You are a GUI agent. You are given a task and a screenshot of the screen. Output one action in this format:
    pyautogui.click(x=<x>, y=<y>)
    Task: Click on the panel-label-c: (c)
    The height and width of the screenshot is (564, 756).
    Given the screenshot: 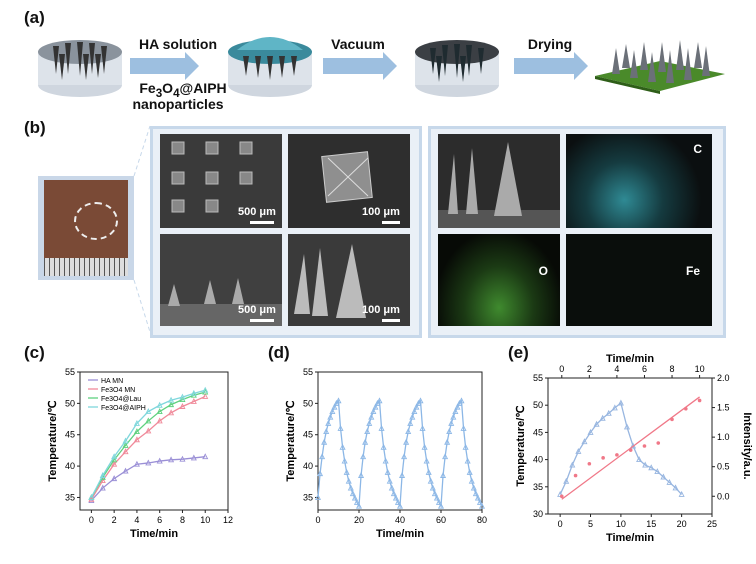 What is the action you would take?
    pyautogui.click(x=34, y=352)
    